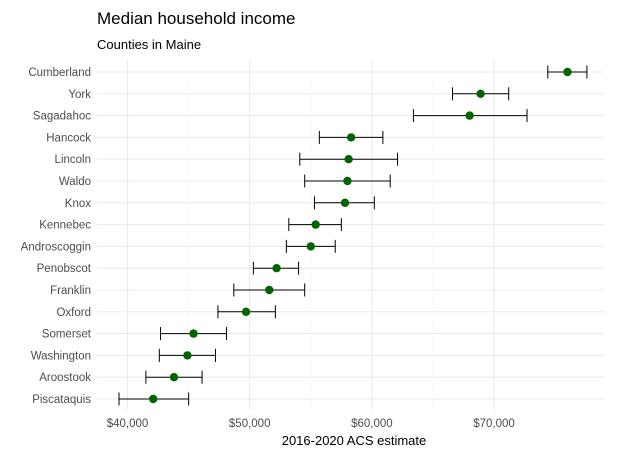 The image size is (624, 452). Describe the element at coordinates (196, 18) in the screenshot. I see `chart-title: Median household income` at that location.